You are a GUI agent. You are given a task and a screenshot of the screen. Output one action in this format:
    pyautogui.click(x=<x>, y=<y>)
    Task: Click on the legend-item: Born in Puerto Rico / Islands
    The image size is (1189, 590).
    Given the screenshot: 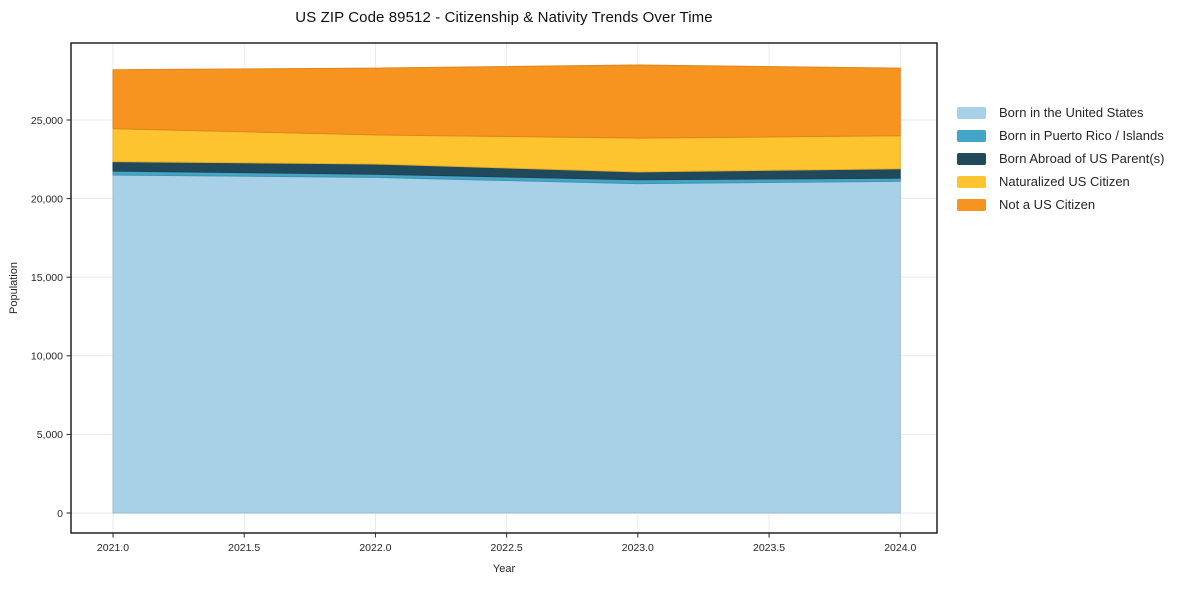 What is the action you would take?
    pyautogui.click(x=1060, y=135)
    